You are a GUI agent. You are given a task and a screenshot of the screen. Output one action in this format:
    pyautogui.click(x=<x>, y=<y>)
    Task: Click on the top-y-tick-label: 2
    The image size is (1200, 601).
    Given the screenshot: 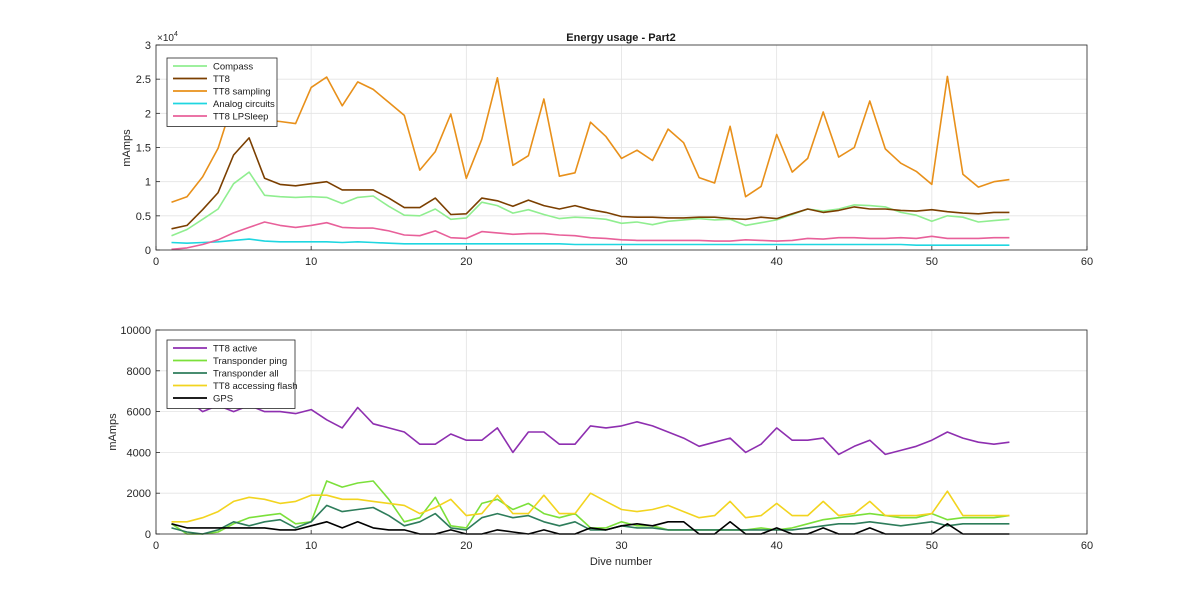 What is the action you would take?
    pyautogui.click(x=148, y=114)
    